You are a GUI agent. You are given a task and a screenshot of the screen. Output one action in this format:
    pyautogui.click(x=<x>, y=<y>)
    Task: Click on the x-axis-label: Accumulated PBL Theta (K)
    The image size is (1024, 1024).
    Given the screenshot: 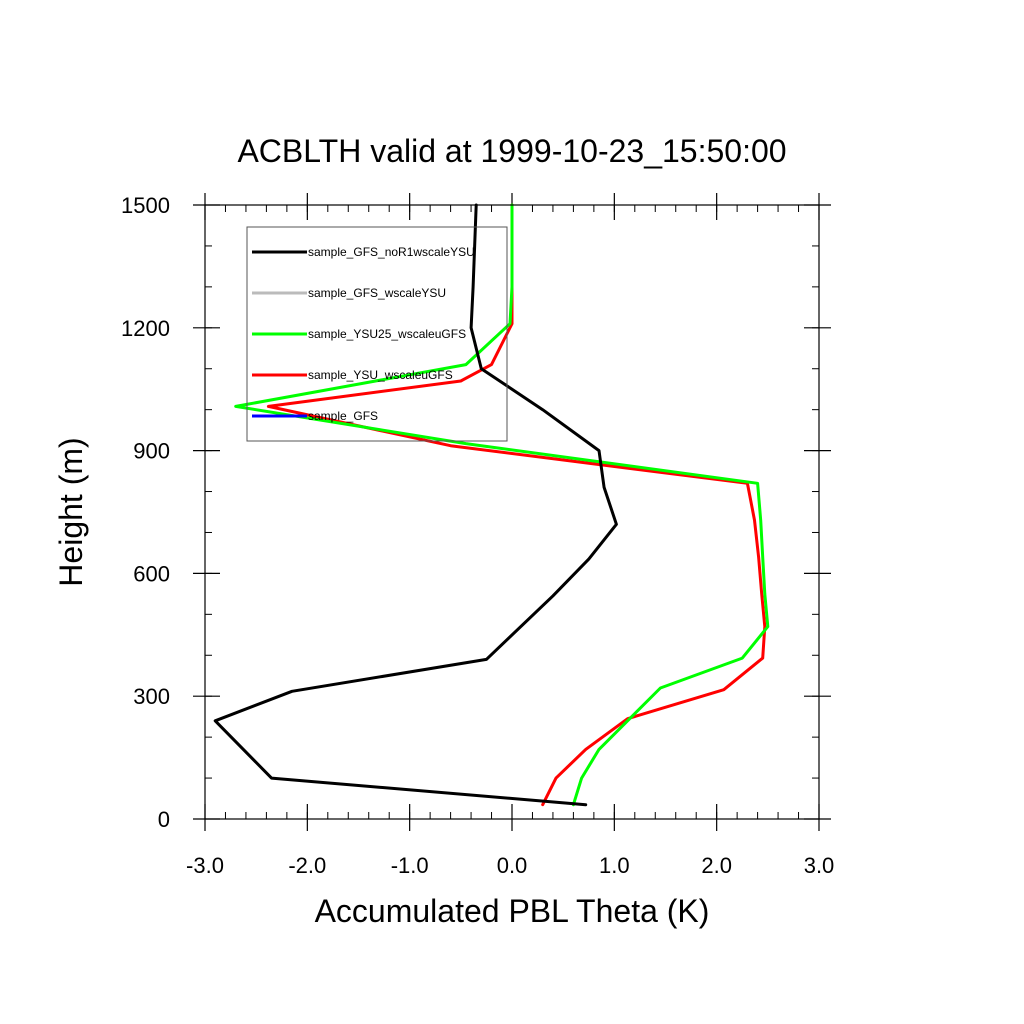 What is the action you would take?
    pyautogui.click(x=512, y=911)
    